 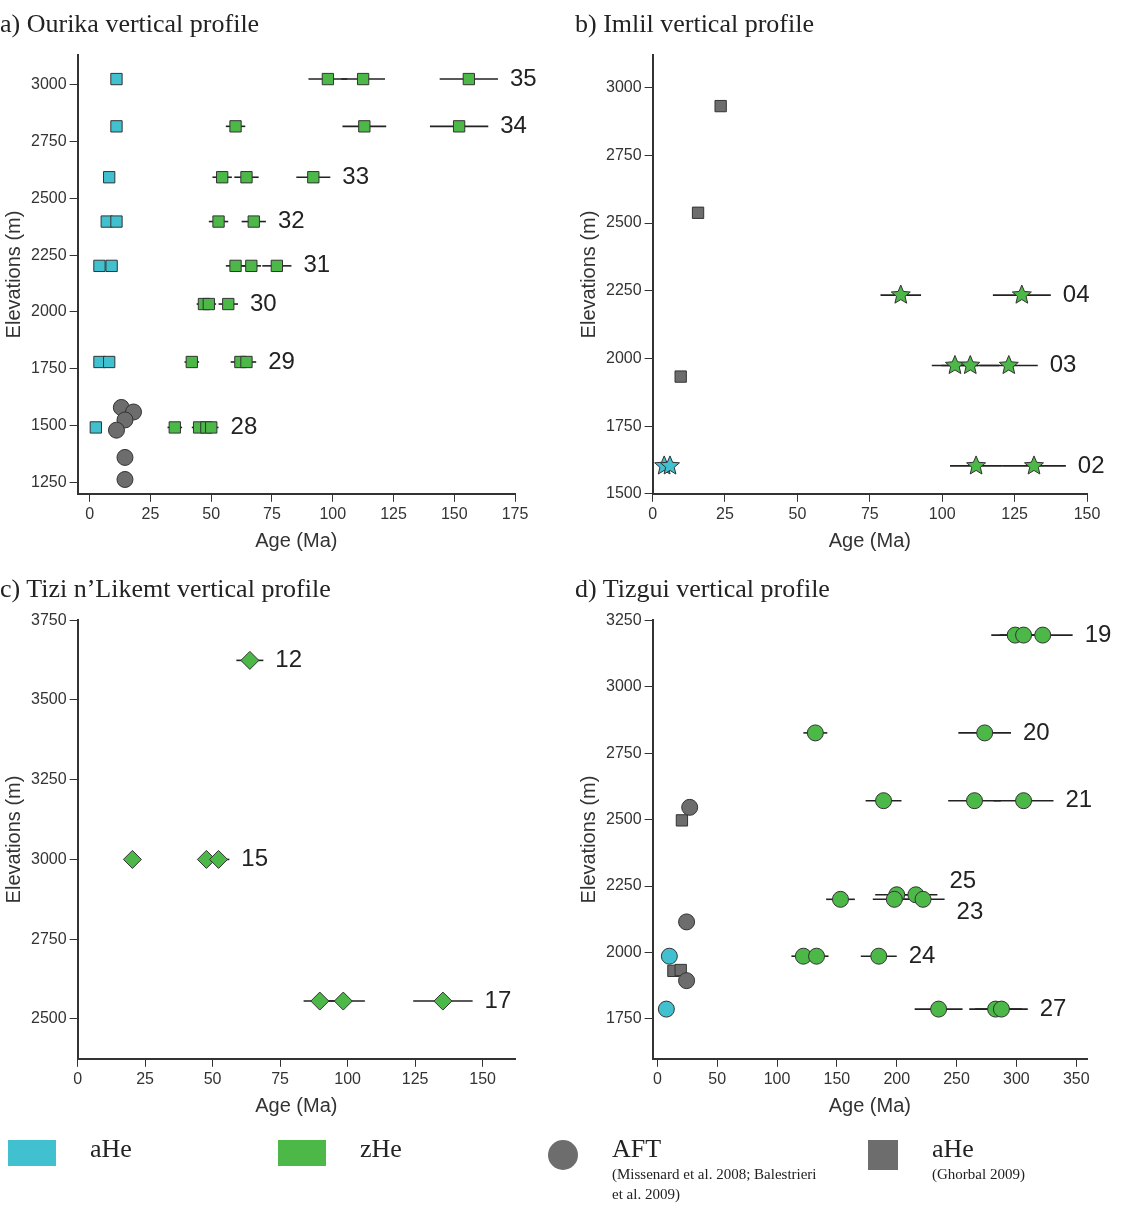 I want to click on chart-title: b) Imlil vertical profile, so click(x=694, y=24).